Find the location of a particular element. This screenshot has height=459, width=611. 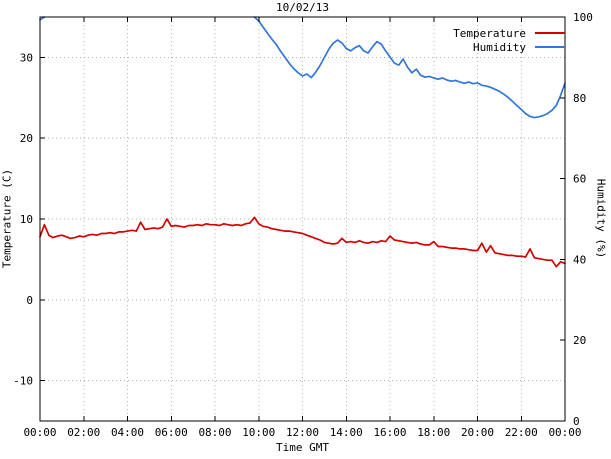

legend-line-humidity-icon is located at coordinates (550, 47).